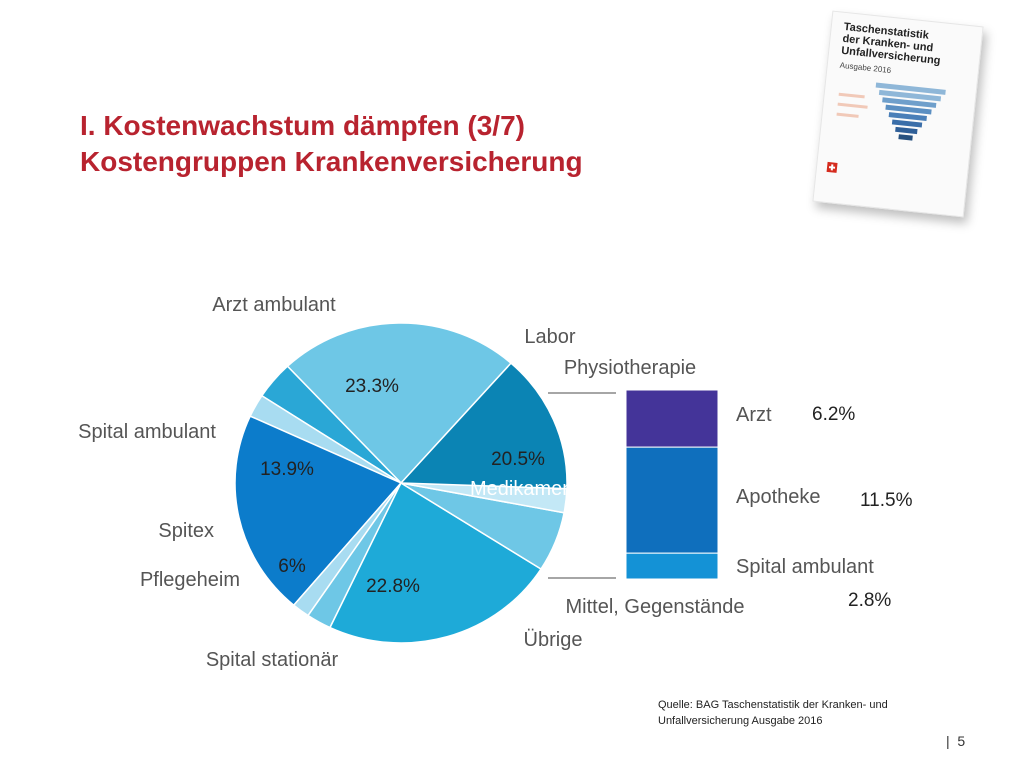 The image size is (1024, 768). Describe the element at coordinates (869, 600) in the screenshot. I see `bar-value-label: 2.8%` at that location.